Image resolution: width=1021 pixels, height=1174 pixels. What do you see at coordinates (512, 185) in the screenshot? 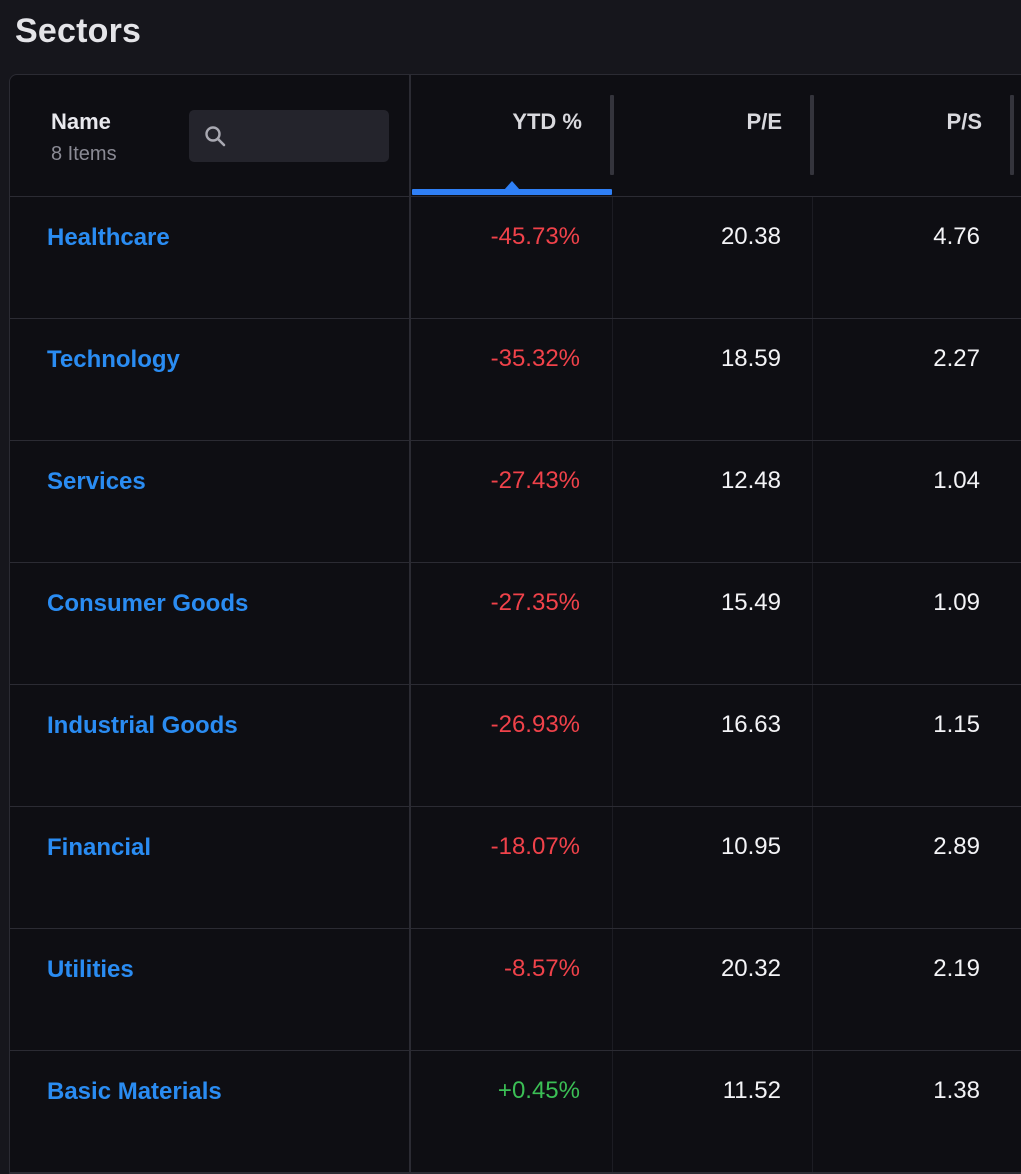
I see `sort-ascending-caret-icon` at bounding box center [512, 185].